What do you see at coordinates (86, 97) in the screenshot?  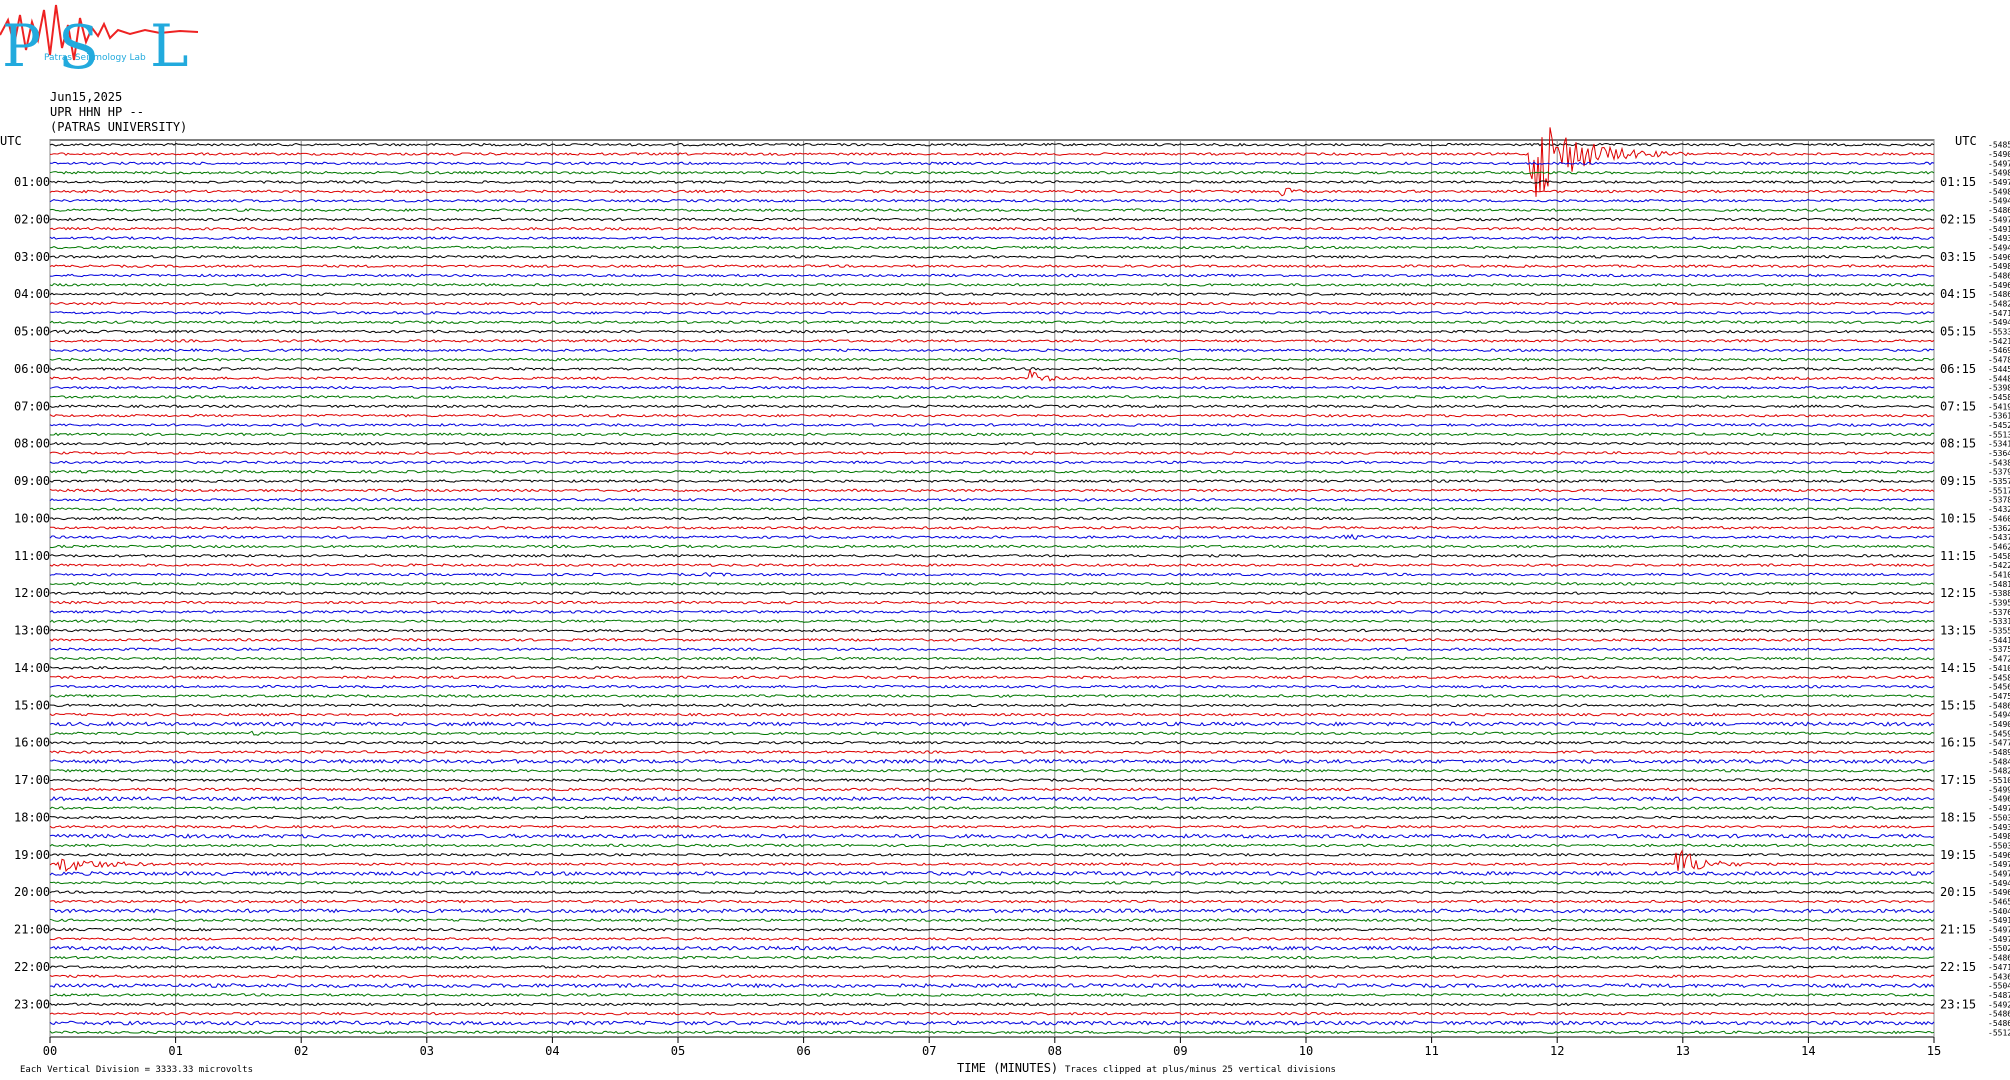 I see `record-date: Jun15,2025` at bounding box center [86, 97].